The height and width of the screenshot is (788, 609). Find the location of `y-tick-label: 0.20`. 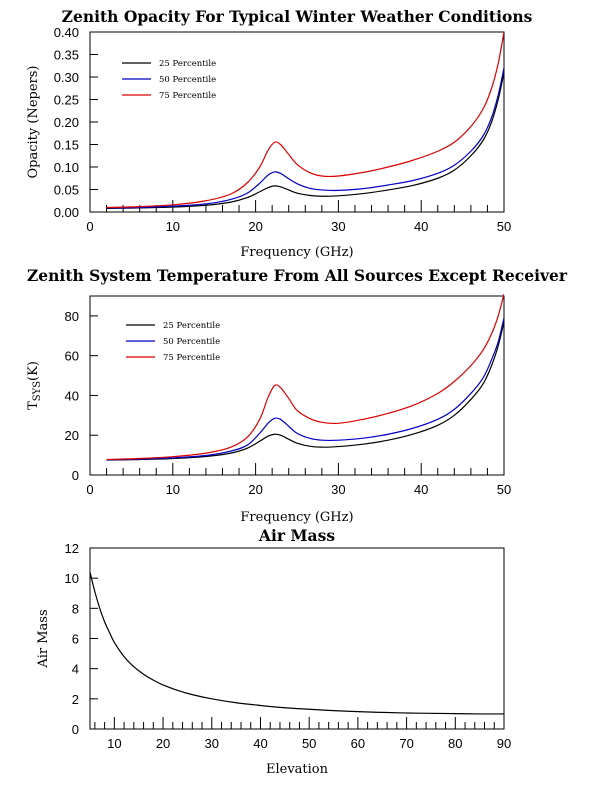

y-tick-label: 0.20 is located at coordinates (66, 122).